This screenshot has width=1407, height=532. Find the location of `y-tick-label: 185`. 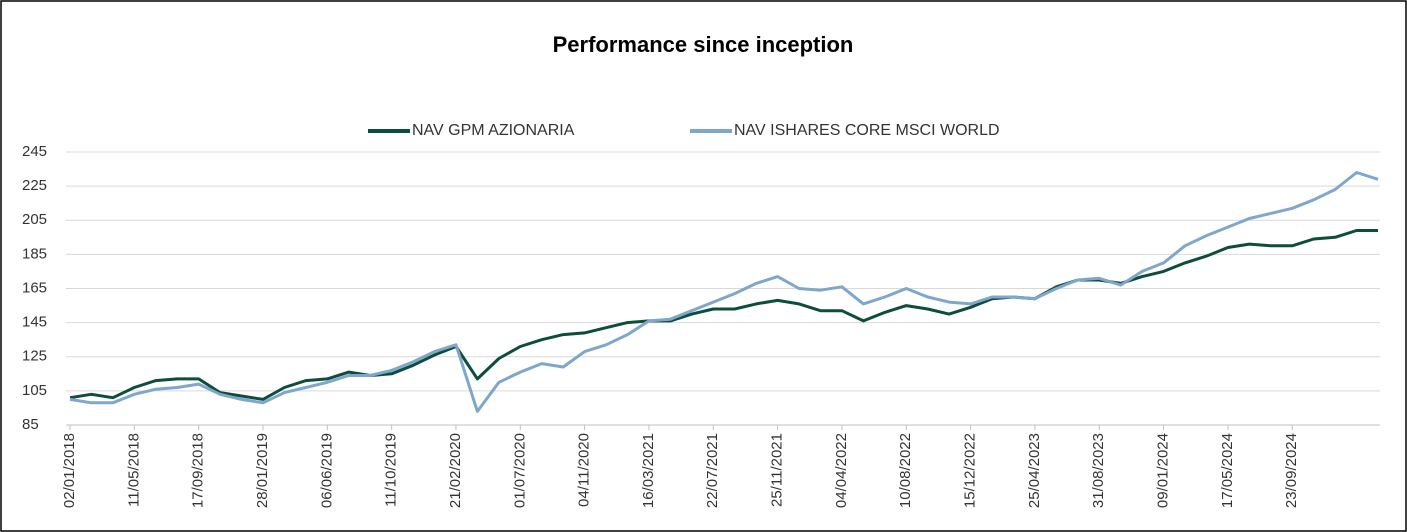

y-tick-label: 185 is located at coordinates (34, 253).